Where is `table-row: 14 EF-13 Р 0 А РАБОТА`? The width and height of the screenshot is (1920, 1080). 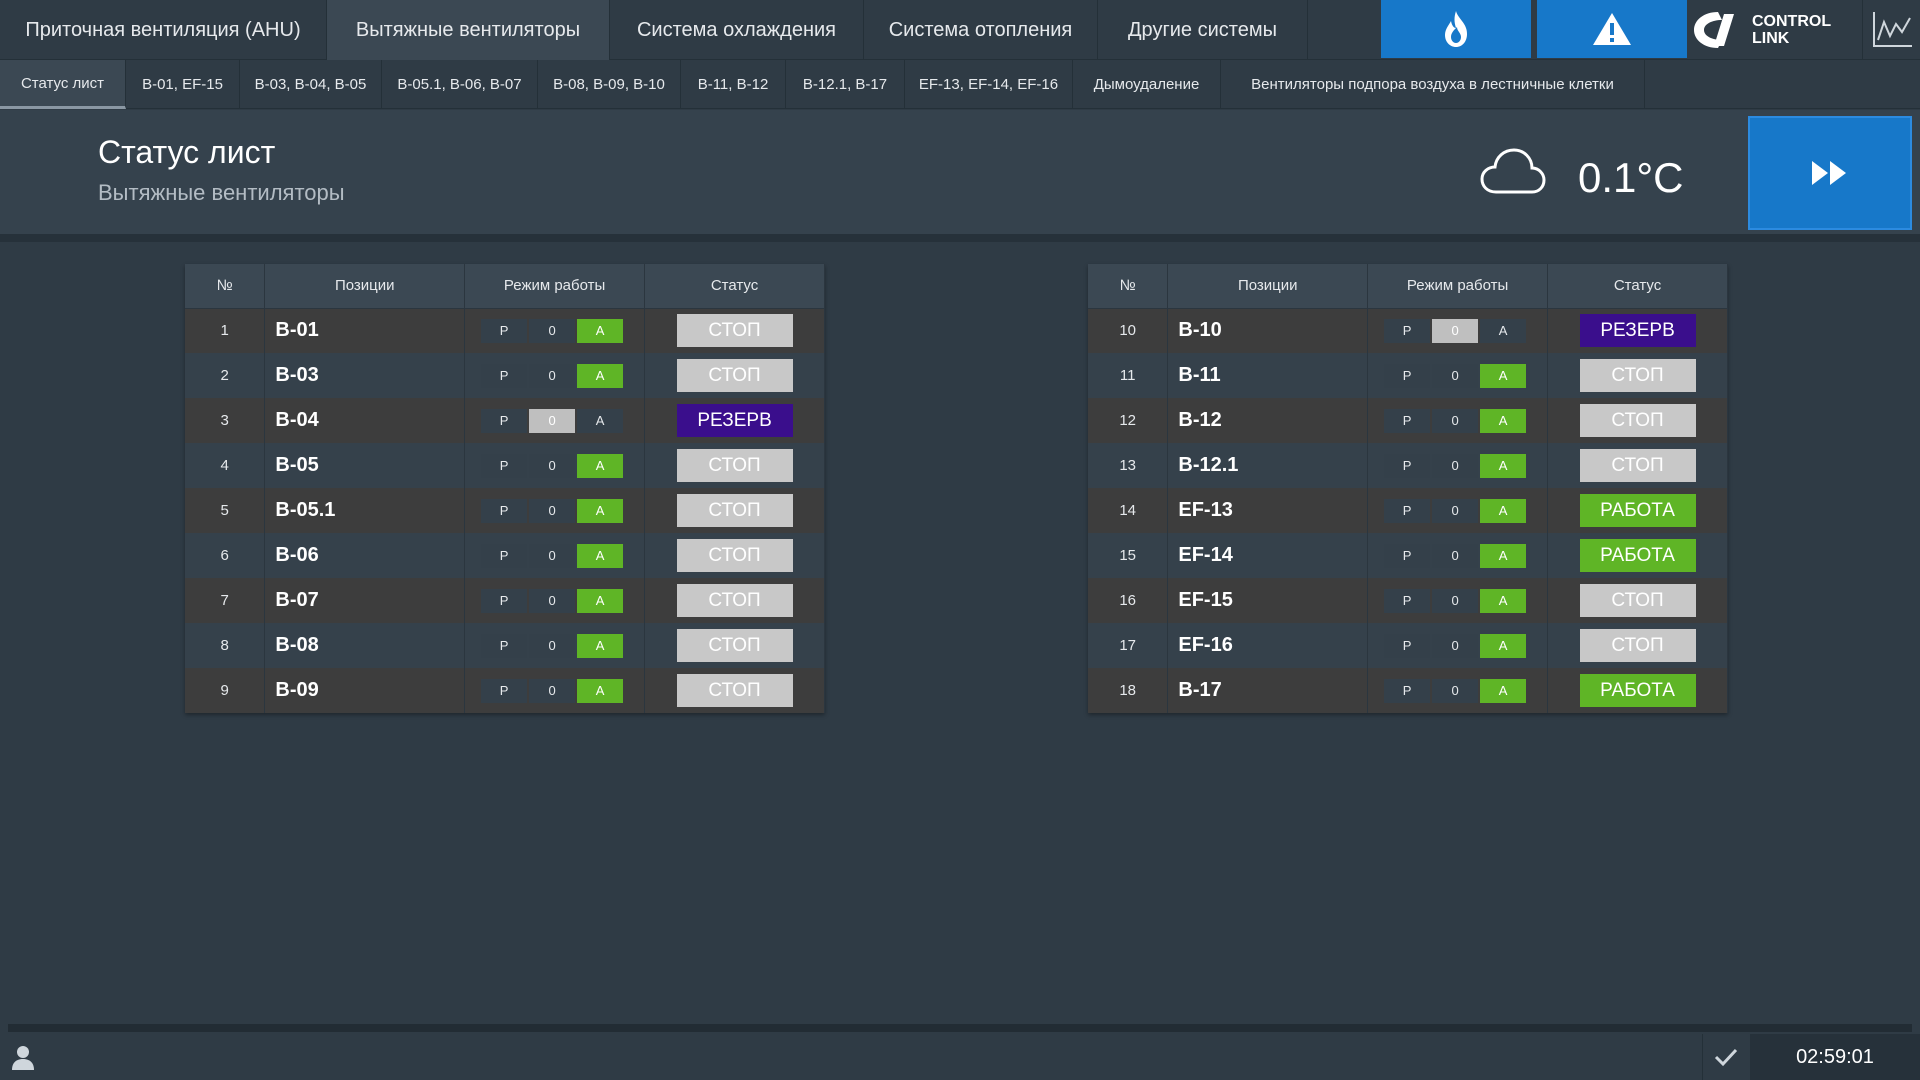
table-row: 14 EF-13 Р 0 А РАБОТА is located at coordinates (1408, 510).